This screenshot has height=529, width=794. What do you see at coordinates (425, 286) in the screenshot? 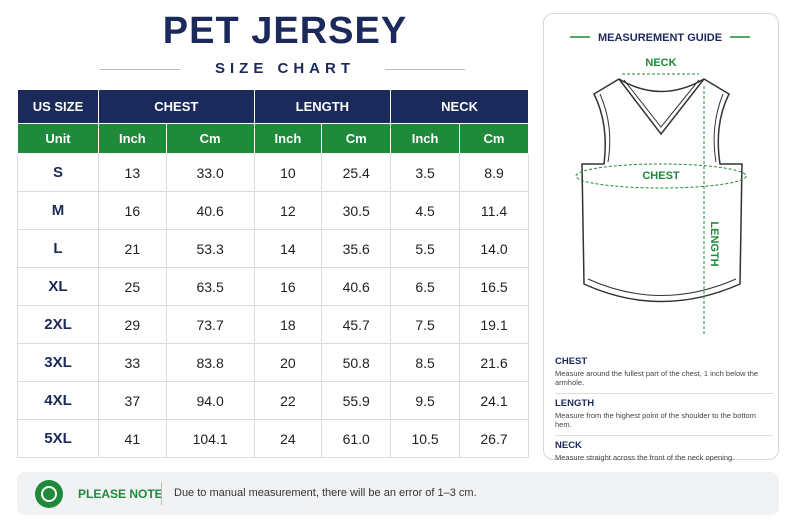
I see `cell: 6.5` at bounding box center [425, 286].